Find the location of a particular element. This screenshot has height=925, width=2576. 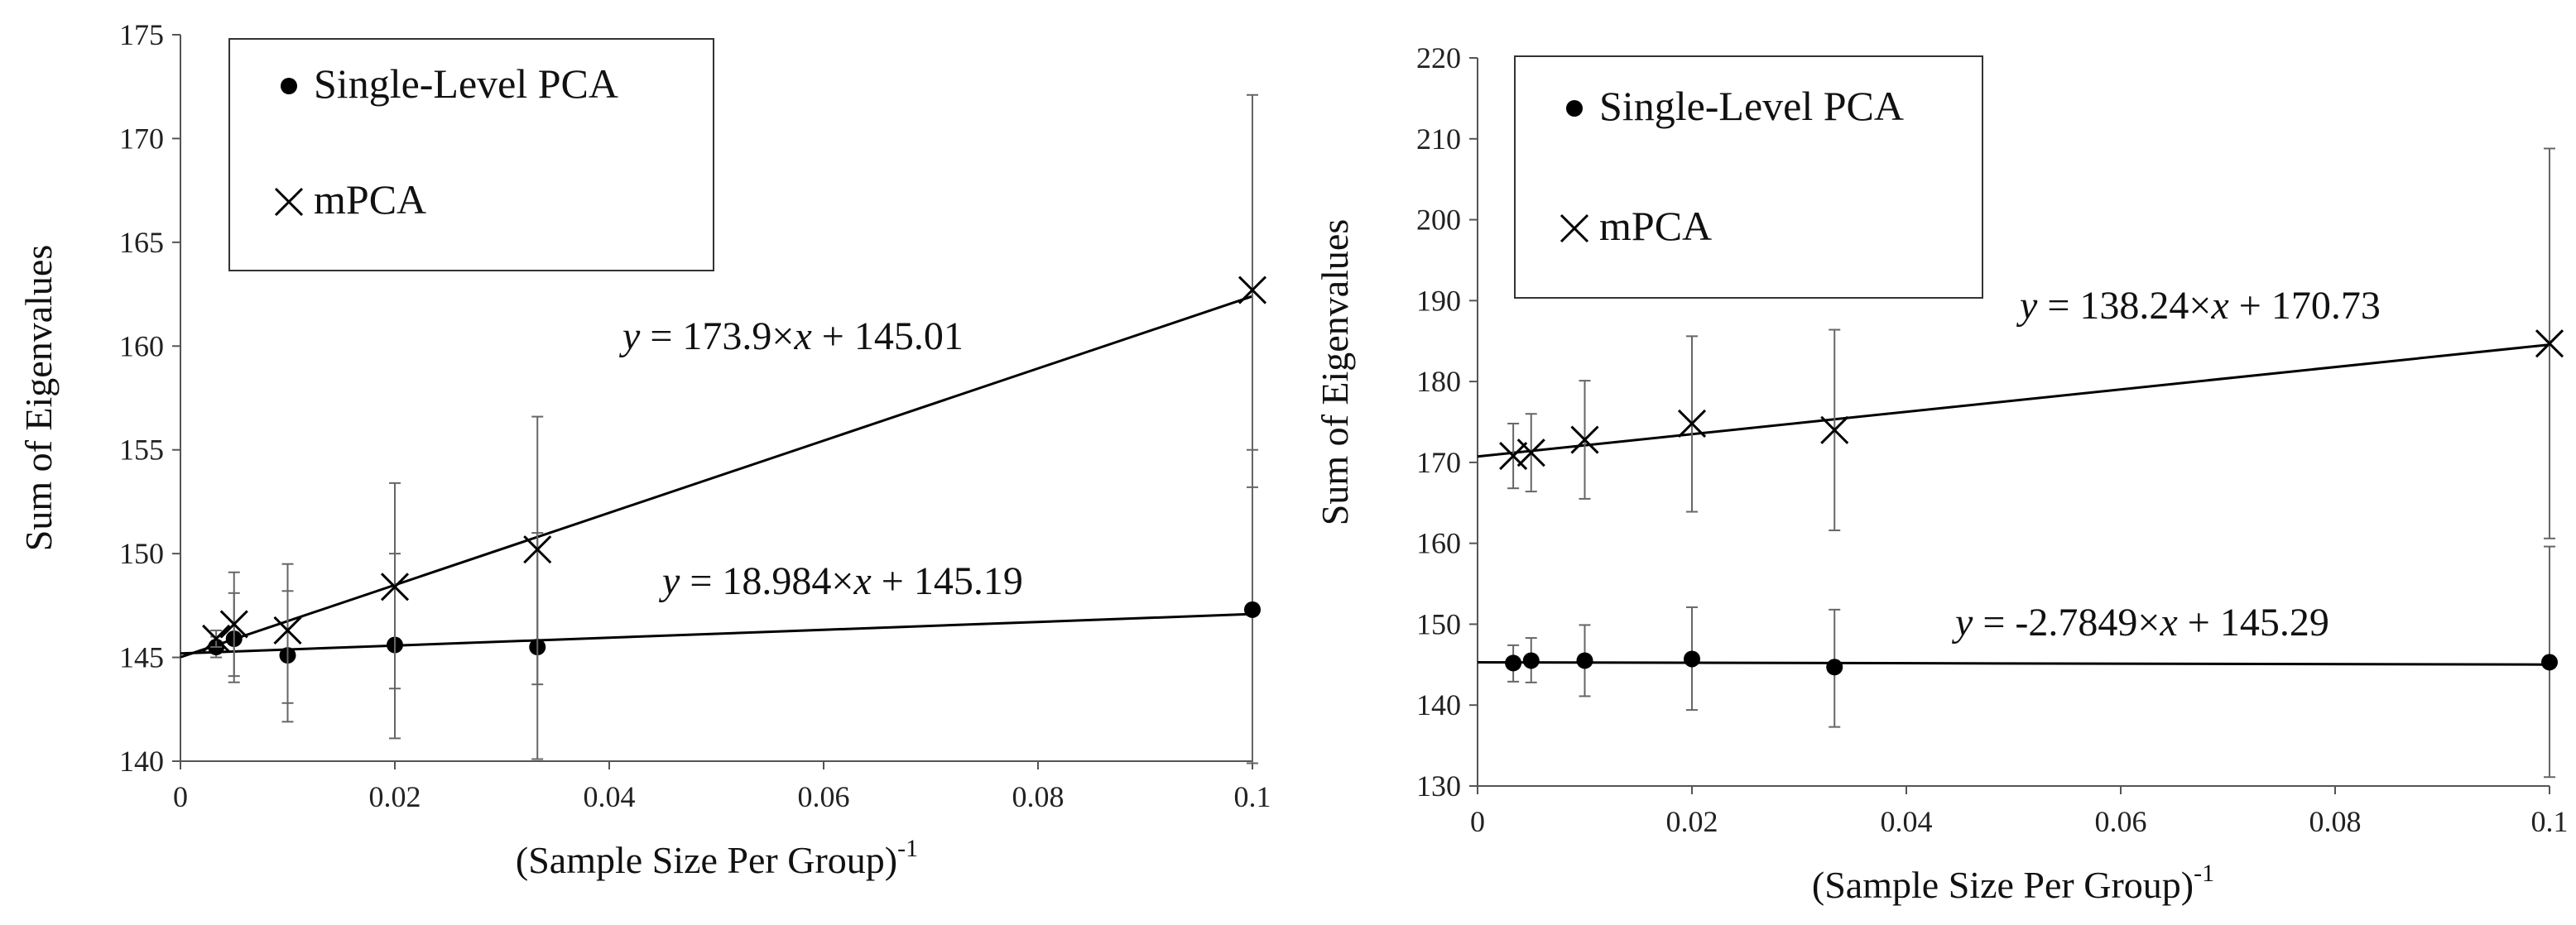

x-tick-label: 0.1 is located at coordinates (2550, 822).